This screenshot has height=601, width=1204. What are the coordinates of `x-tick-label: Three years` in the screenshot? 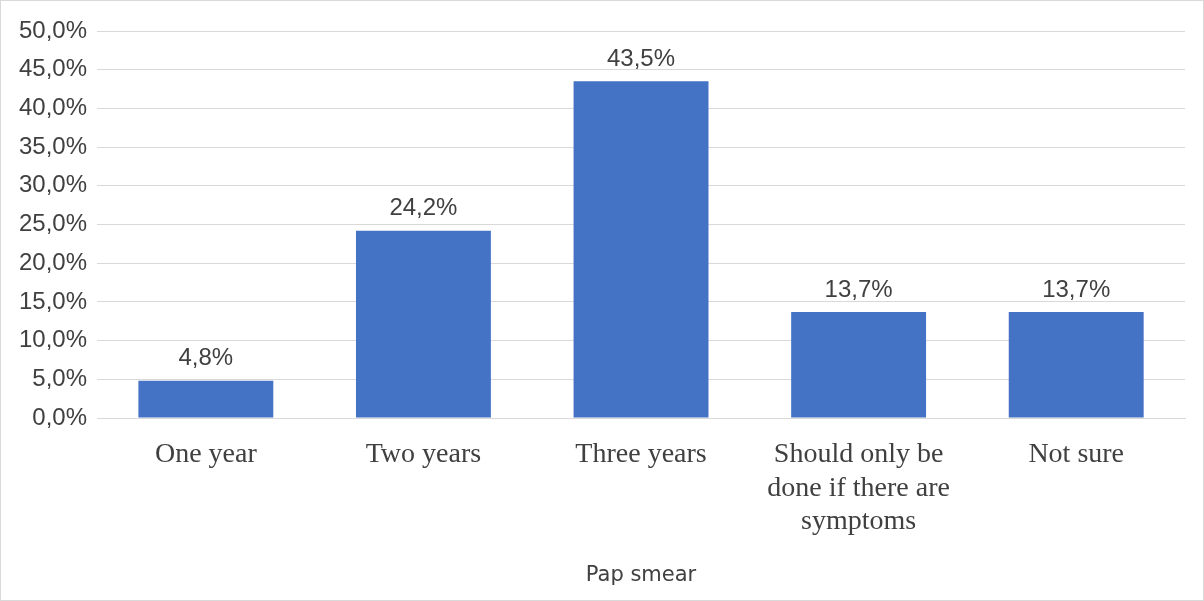 It's located at (641, 453).